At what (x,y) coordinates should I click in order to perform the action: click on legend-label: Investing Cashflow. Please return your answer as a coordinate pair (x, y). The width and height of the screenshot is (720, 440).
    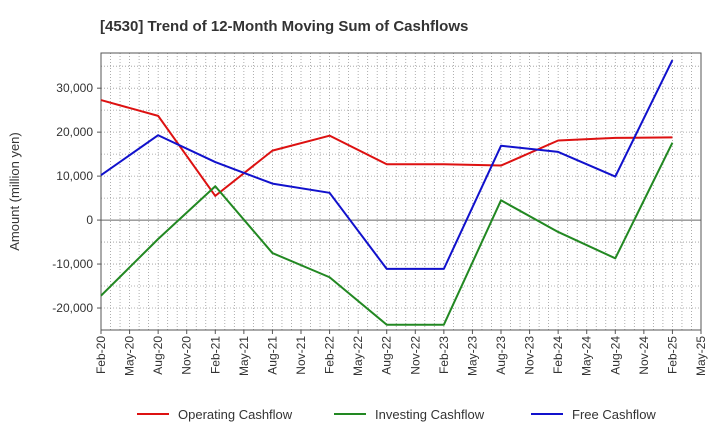
    Looking at the image, I should click on (430, 414).